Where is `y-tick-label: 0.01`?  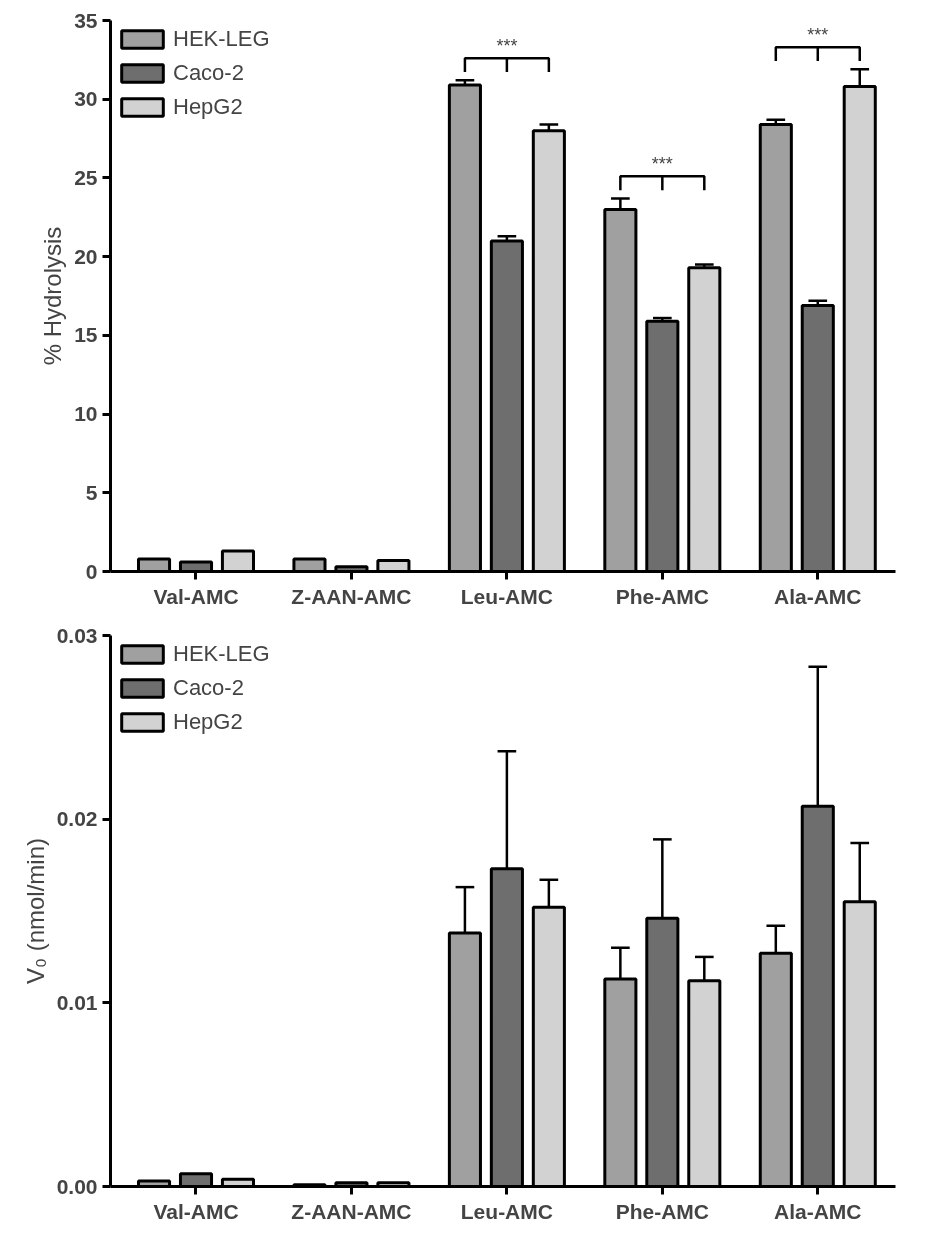
y-tick-label: 0.01 is located at coordinates (77, 1002).